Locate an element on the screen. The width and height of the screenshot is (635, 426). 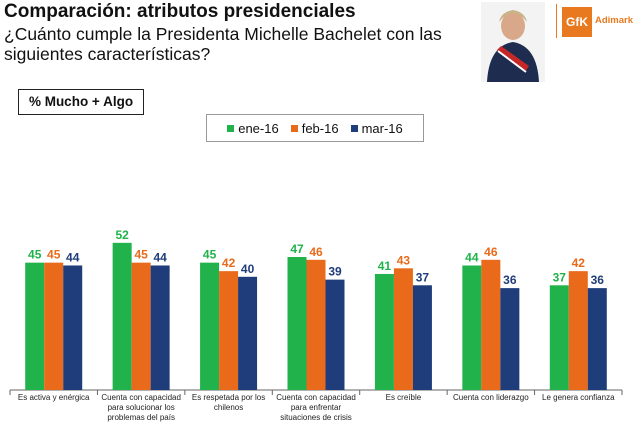
legend-item-ene-16: ene-16 is located at coordinates (253, 128).